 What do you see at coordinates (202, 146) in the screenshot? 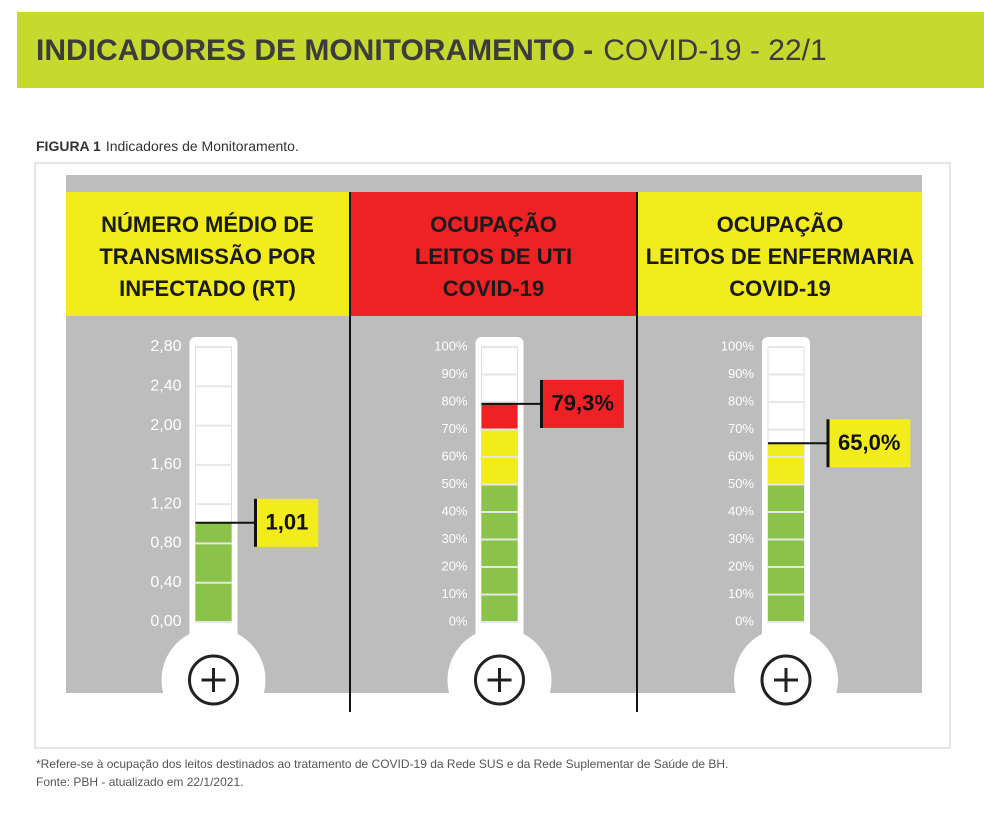
I see `caption-text: Indicadores de Monitoramento.` at bounding box center [202, 146].